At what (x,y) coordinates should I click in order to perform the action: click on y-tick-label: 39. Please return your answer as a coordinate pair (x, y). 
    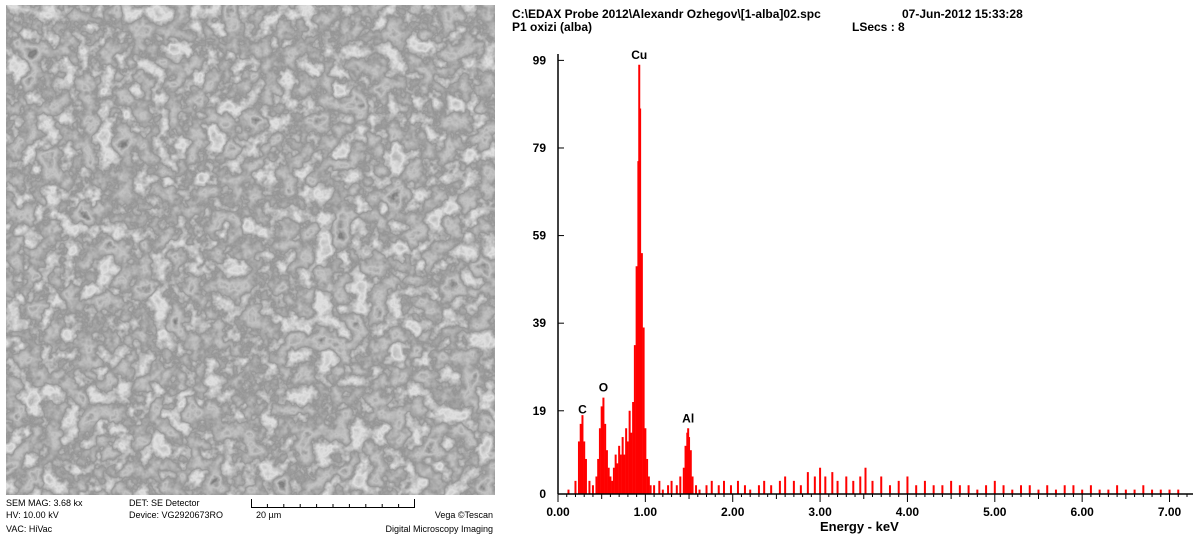
    Looking at the image, I should click on (540, 323).